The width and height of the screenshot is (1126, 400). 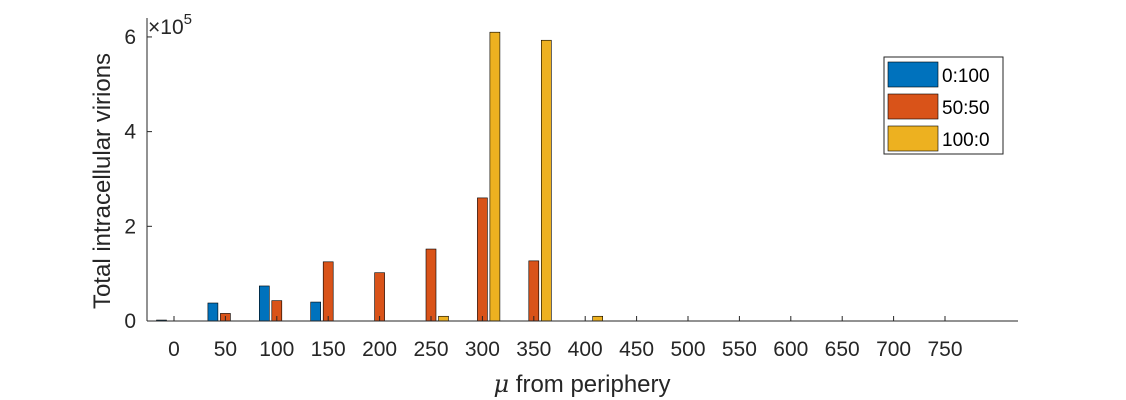 What do you see at coordinates (174, 349) in the screenshot?
I see `x-tick-label: 0` at bounding box center [174, 349].